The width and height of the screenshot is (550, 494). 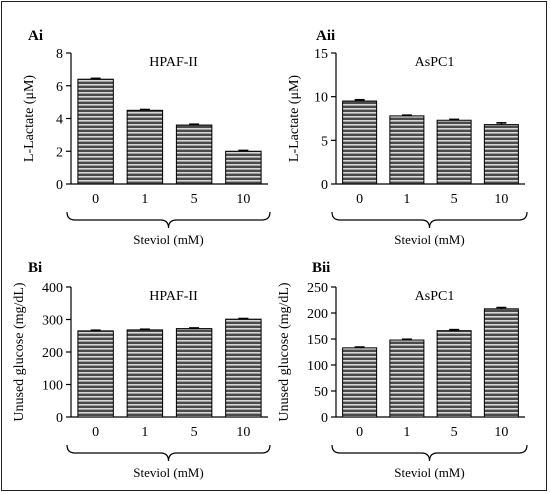 What do you see at coordinates (59, 87) in the screenshot?
I see `y-tick-label: 6` at bounding box center [59, 87].